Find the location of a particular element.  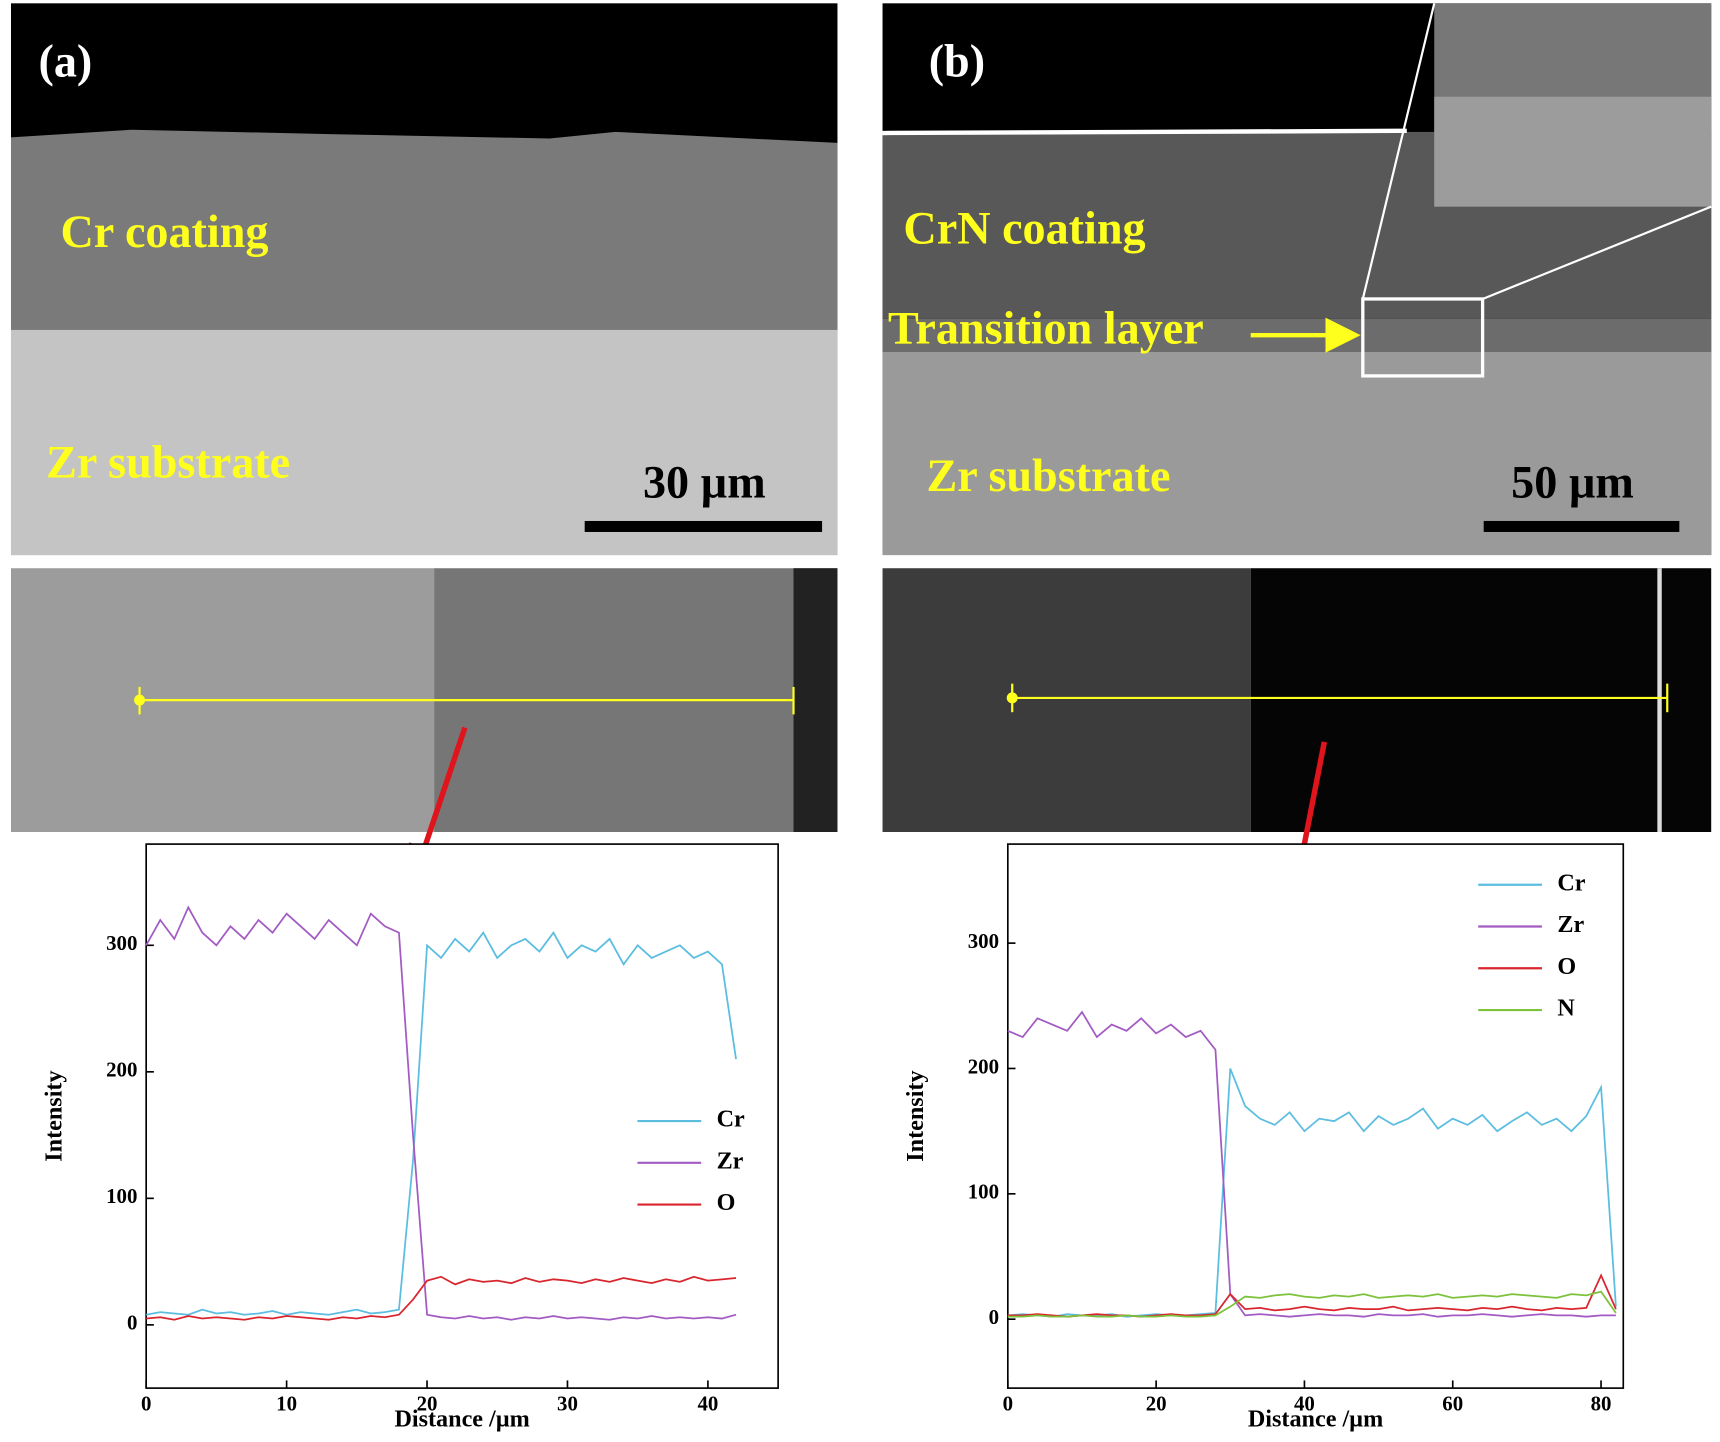

plot-frame is located at coordinates (462, 1116).